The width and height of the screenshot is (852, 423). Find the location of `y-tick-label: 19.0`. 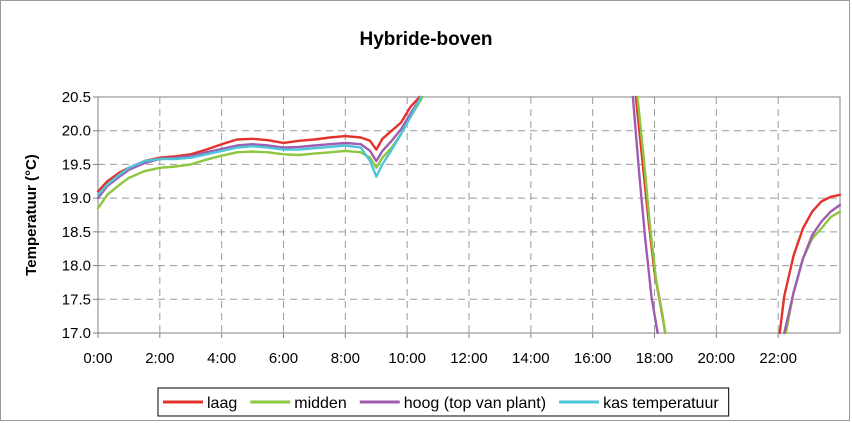

y-tick-label: 19.0 is located at coordinates (76, 198).